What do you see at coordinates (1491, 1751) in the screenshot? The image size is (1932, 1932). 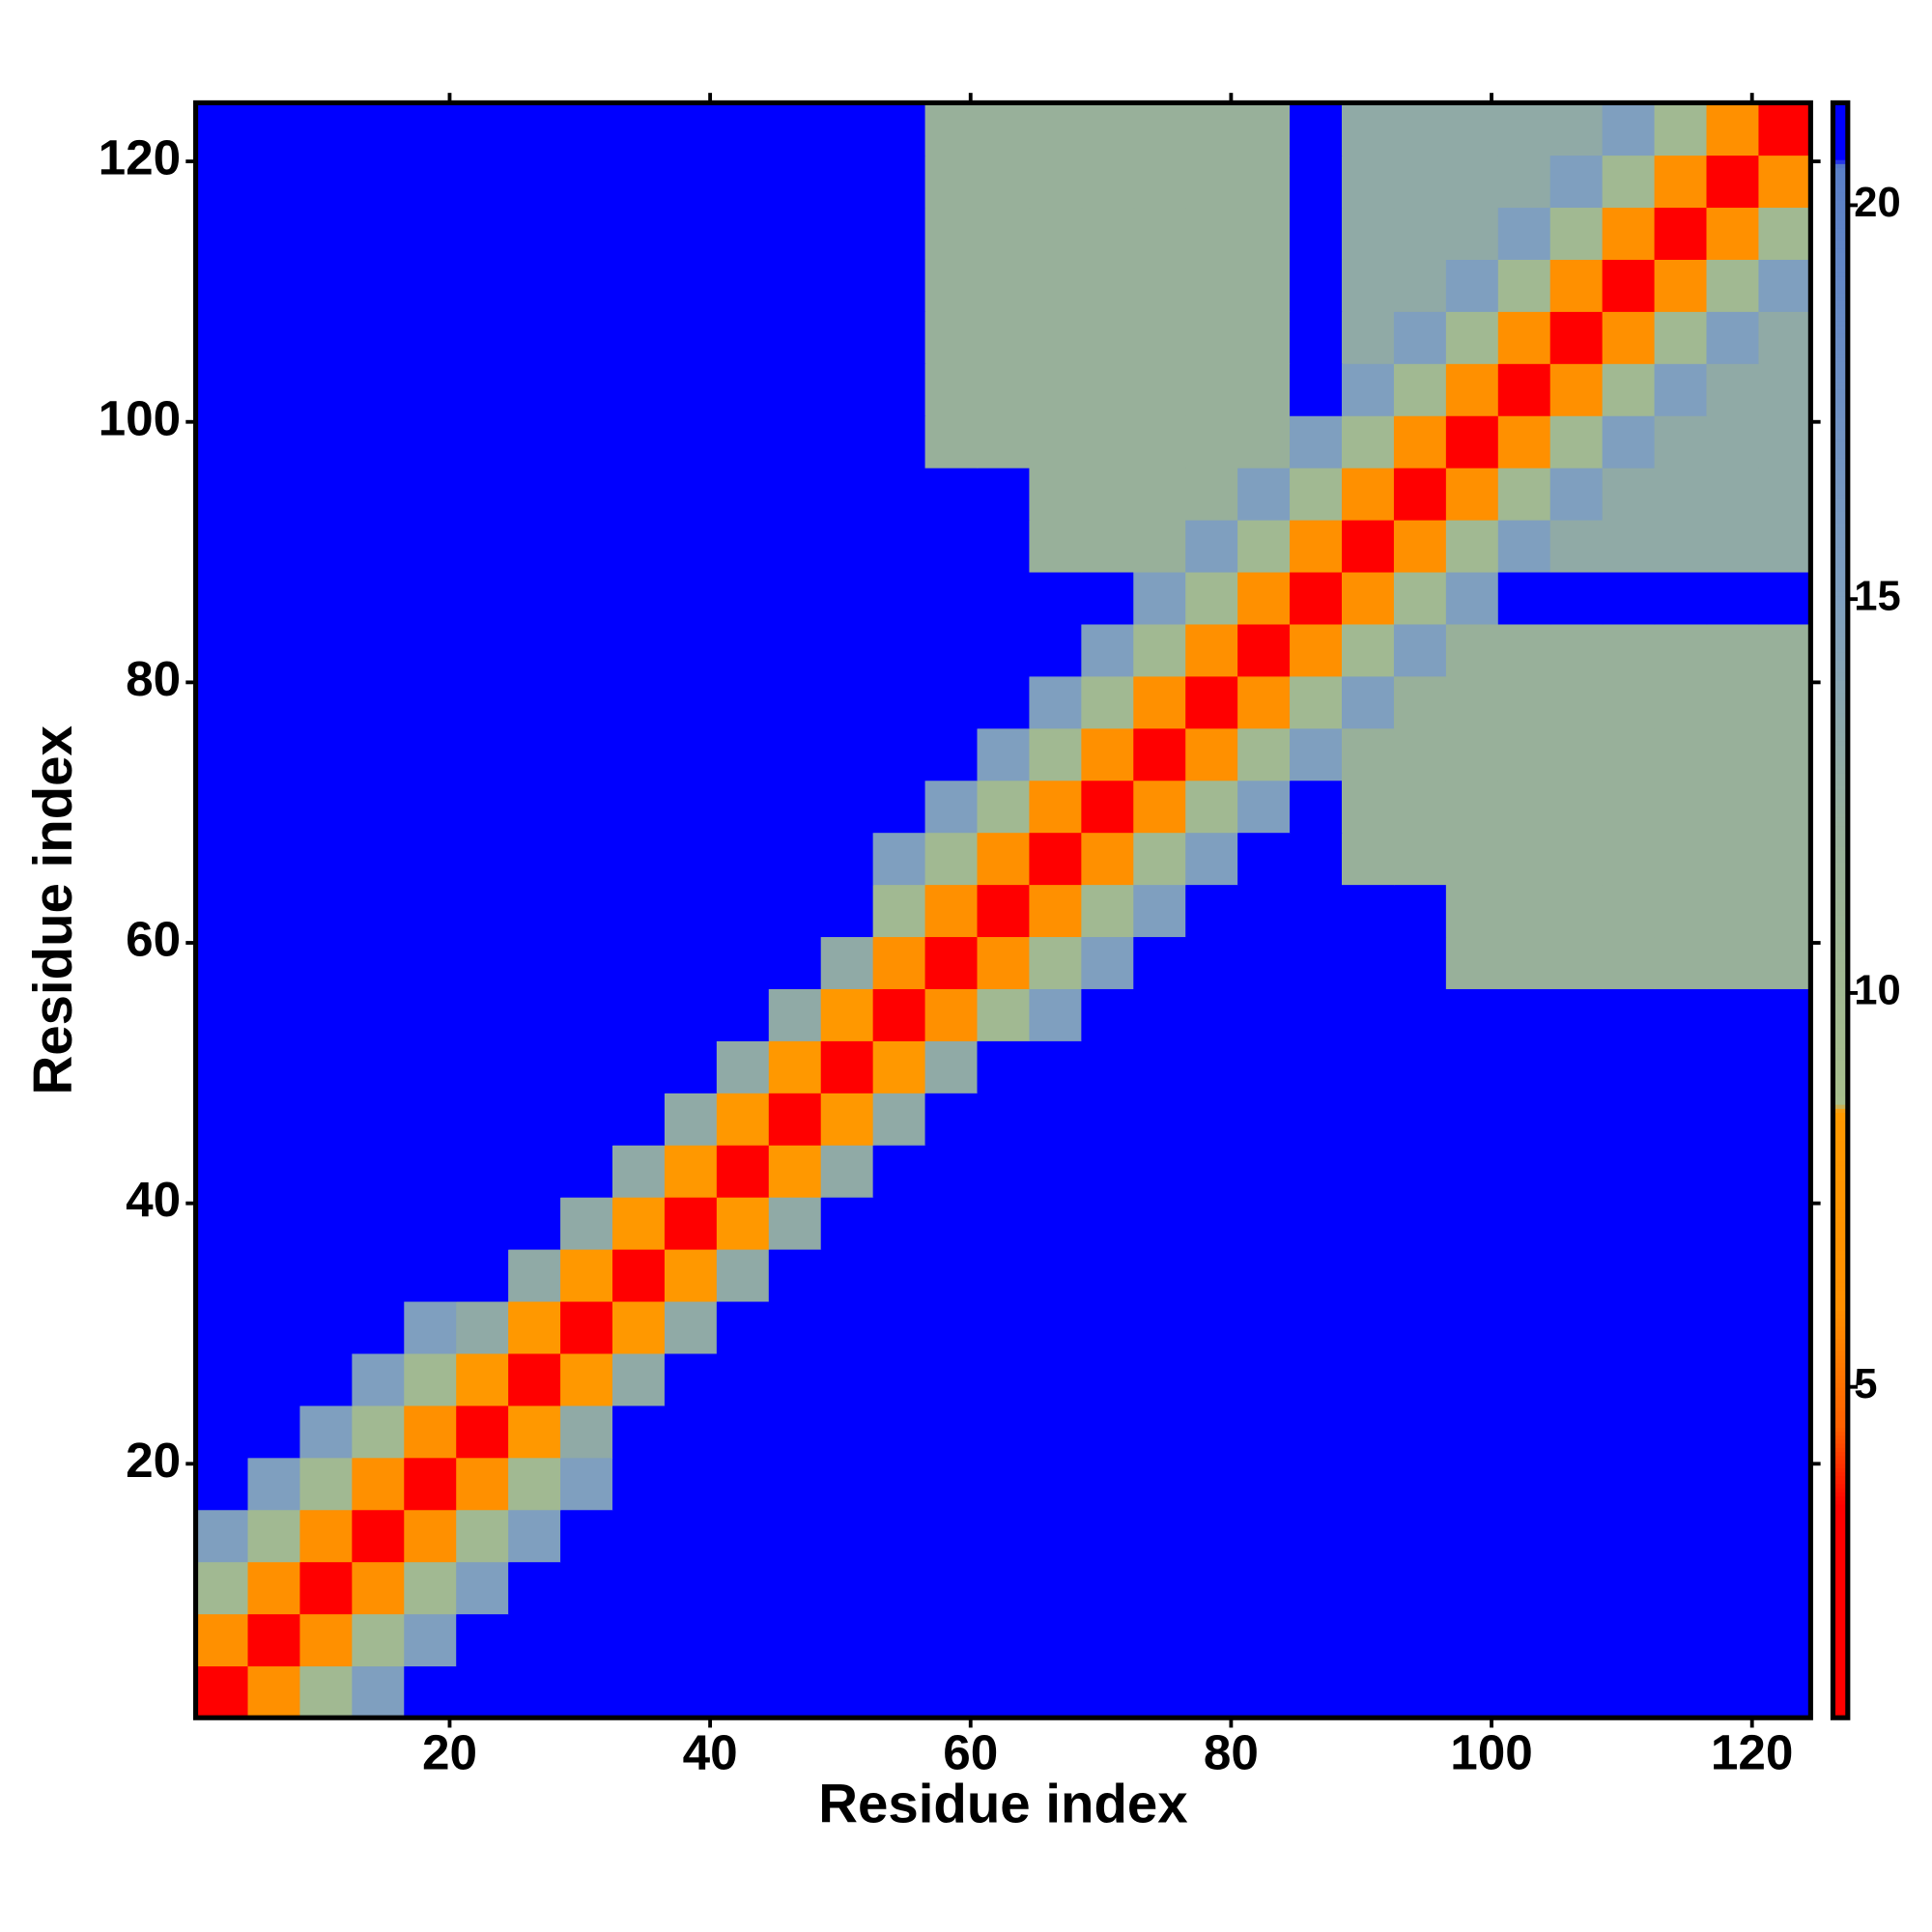 I see `x-tick-label: 100` at bounding box center [1491, 1751].